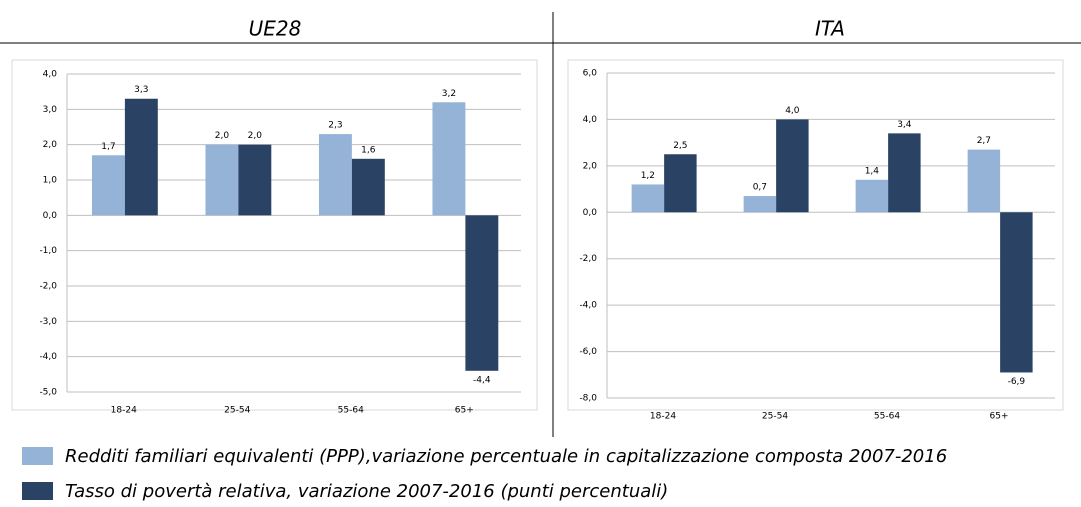 This screenshot has height=507, width=1081. What do you see at coordinates (50, 181) in the screenshot?
I see `y-tick-label: 1,0` at bounding box center [50, 181].